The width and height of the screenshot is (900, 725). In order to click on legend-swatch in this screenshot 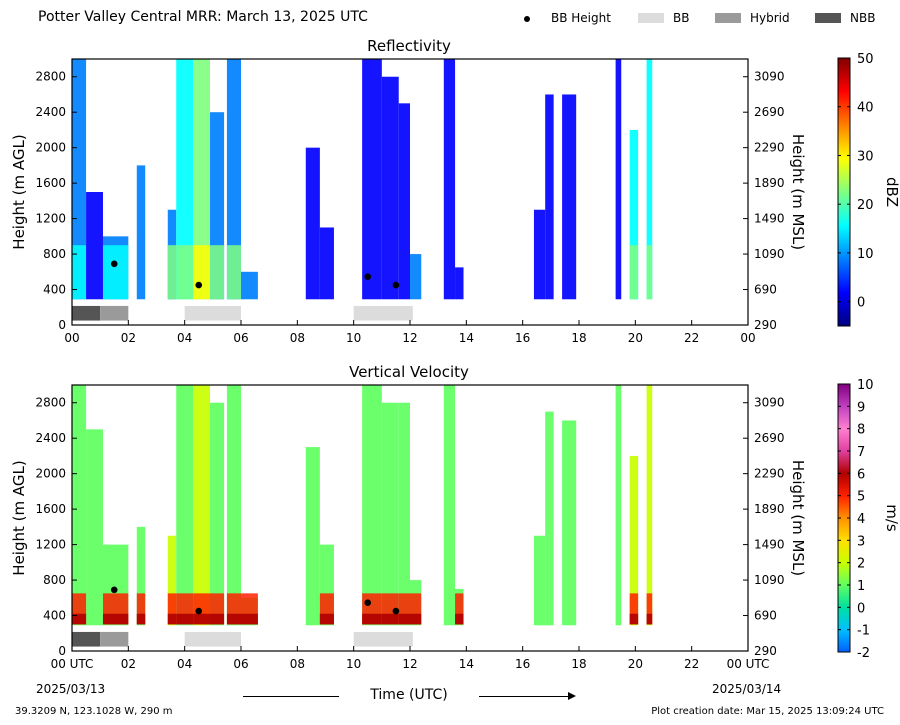, I will do `click(728, 18)`.